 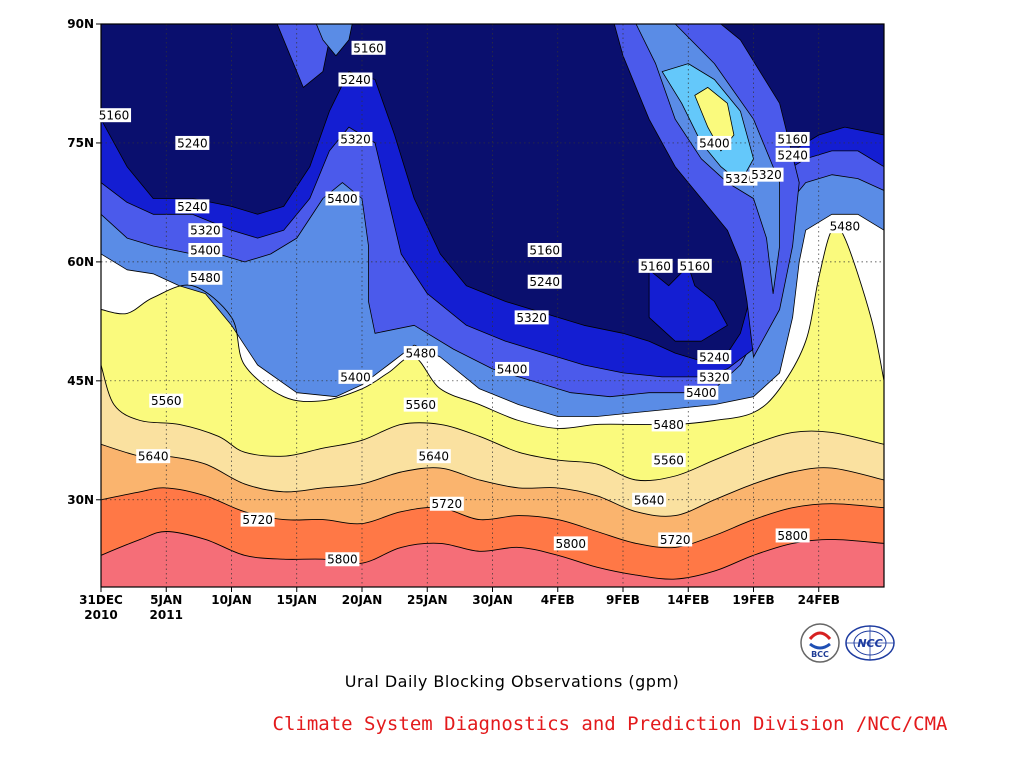 I want to click on x-tick-label: 19FEB, so click(x=753, y=600).